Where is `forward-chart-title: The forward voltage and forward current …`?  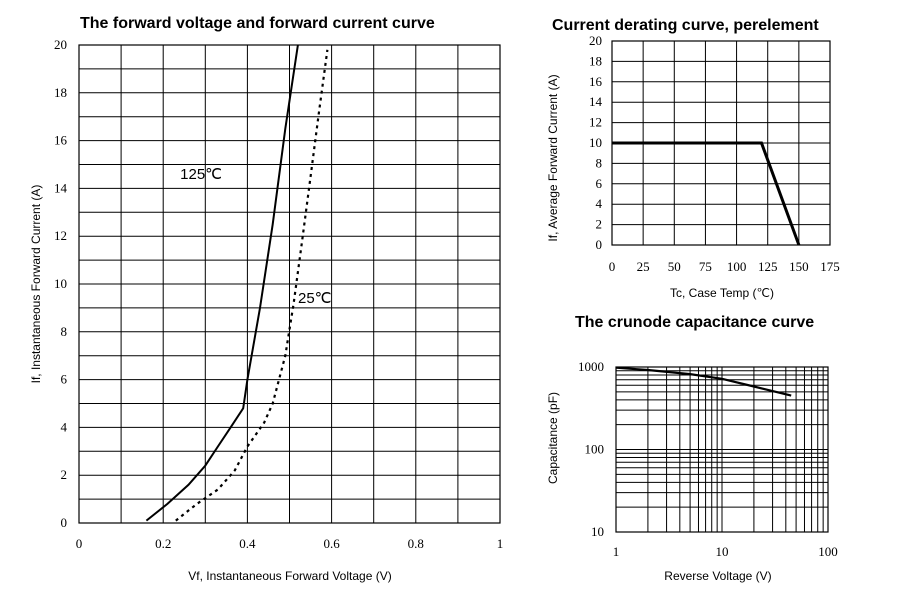
forward-chart-title: The forward voltage and forward current … is located at coordinates (257, 23).